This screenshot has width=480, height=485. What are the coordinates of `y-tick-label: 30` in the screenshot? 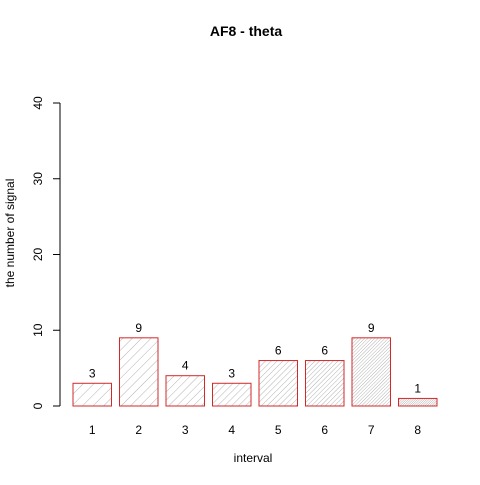 It's located at (38, 179).